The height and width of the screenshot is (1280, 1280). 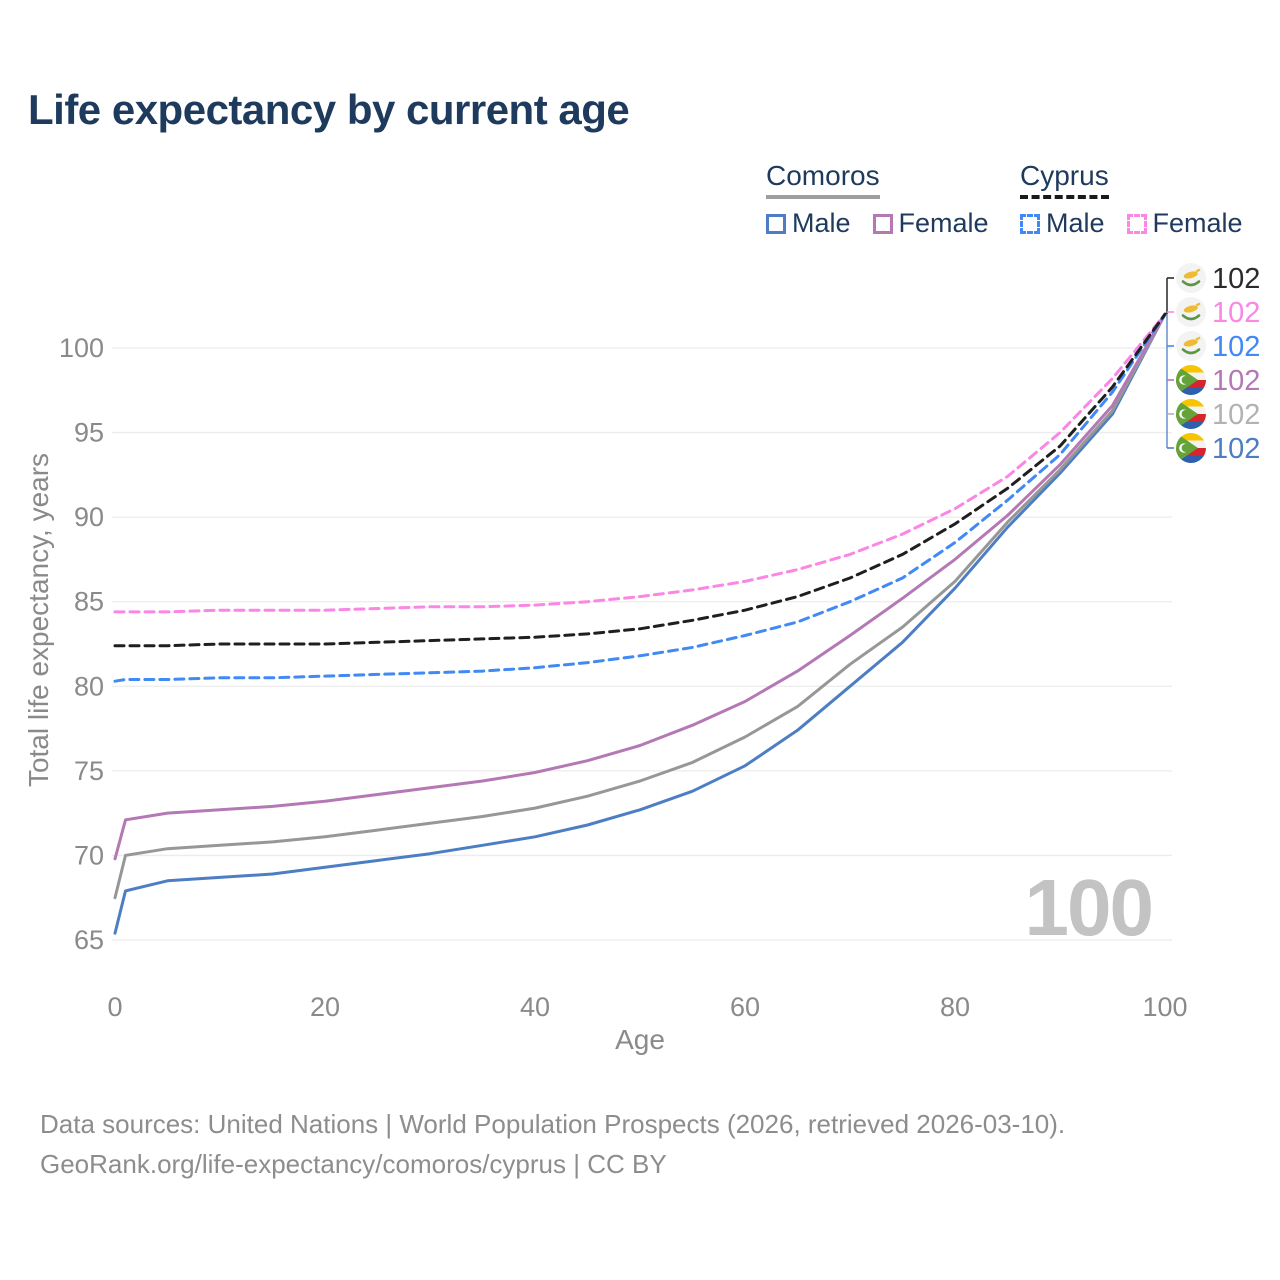 I want to click on y-axis-title: Total life expectancy, years, so click(x=38, y=620).